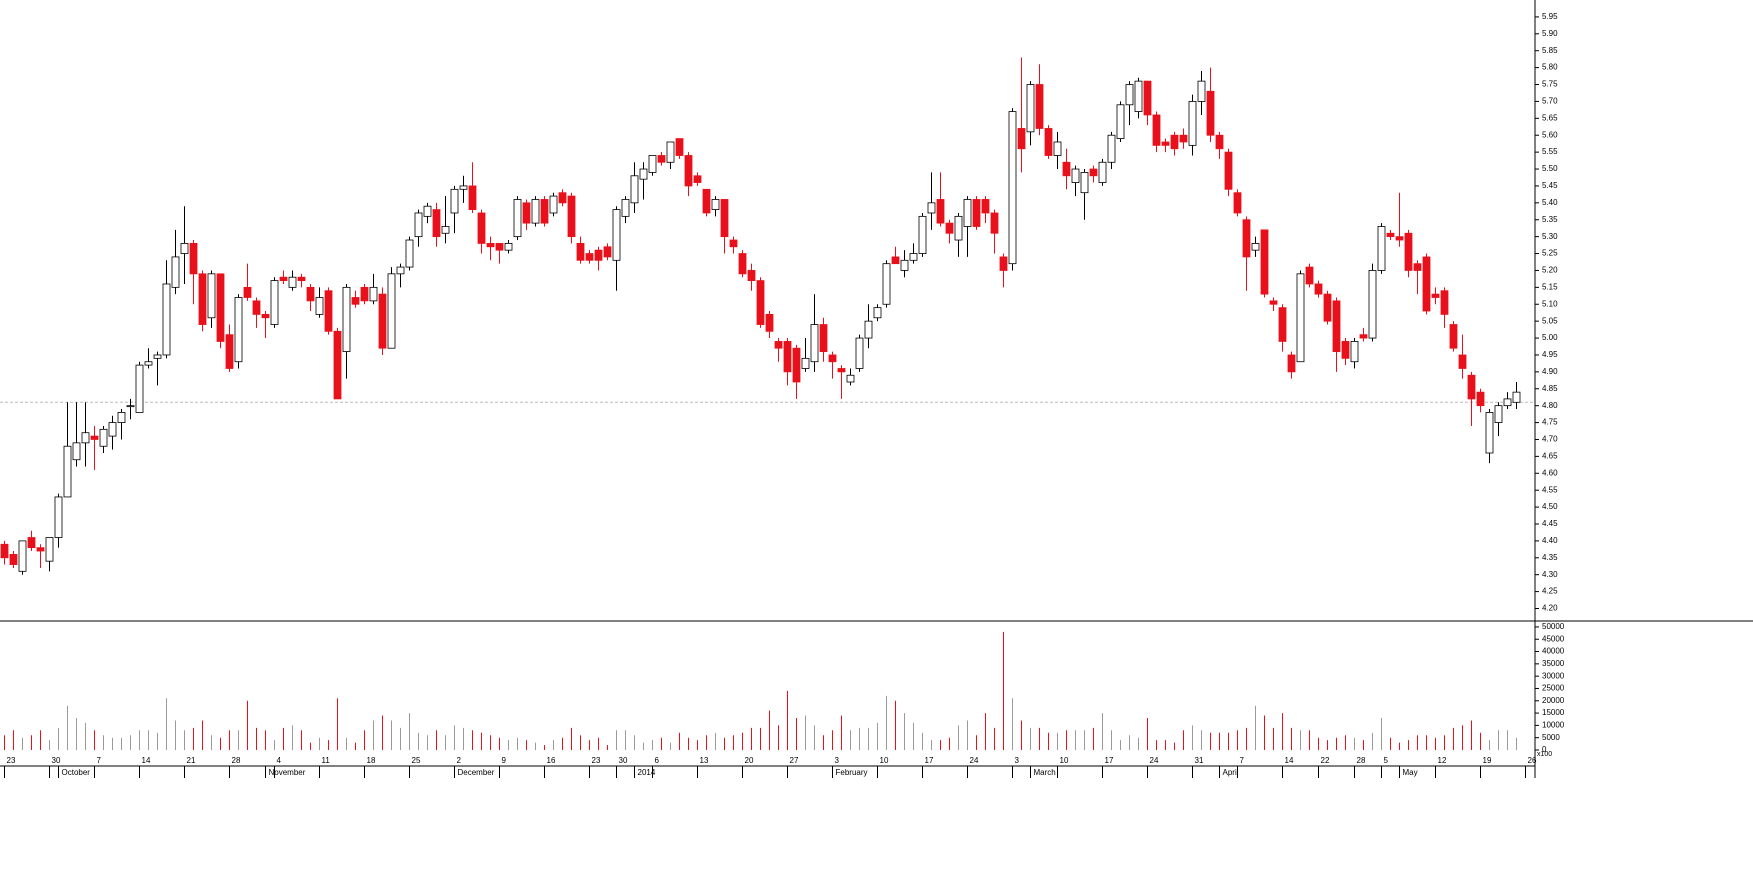 The width and height of the screenshot is (1753, 869). I want to click on volume-tick-label: 45000, so click(1553, 638).